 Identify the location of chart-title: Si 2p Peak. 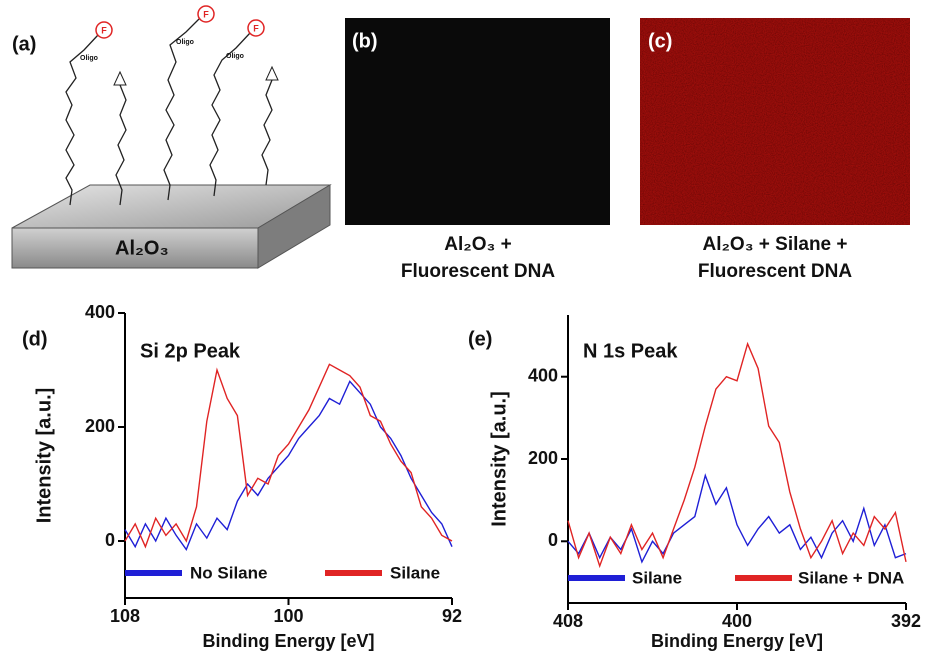
(190, 351).